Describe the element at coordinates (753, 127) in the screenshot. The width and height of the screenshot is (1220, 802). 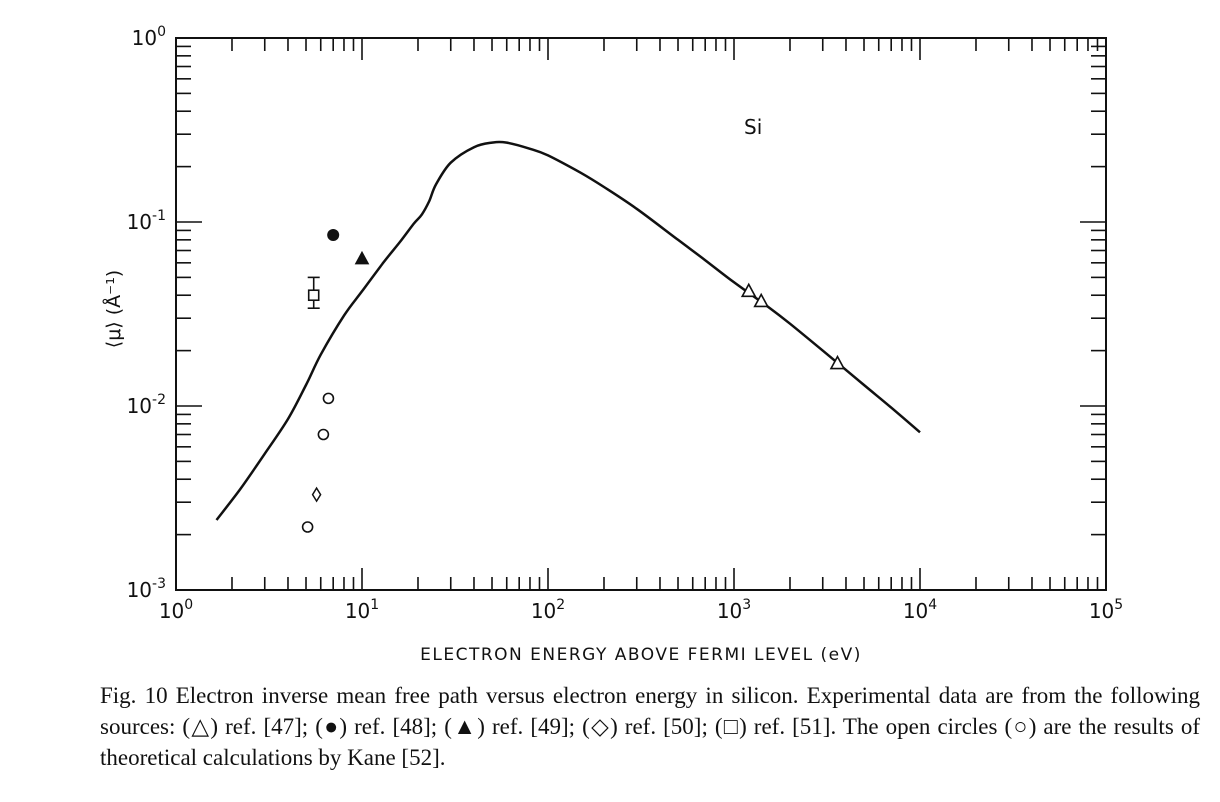
I see `material-annotation: Si` at that location.